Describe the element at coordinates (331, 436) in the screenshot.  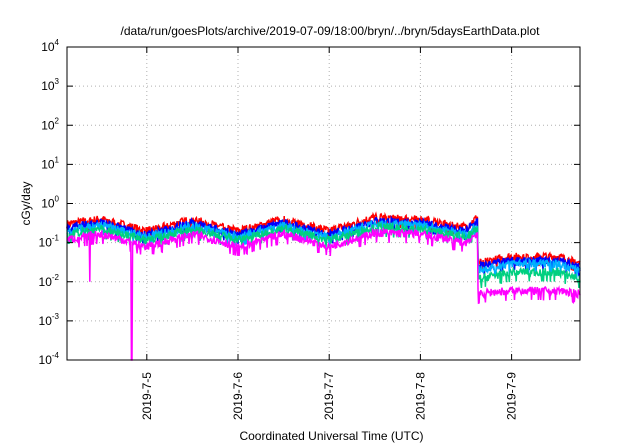
I see `x-axis-title: Coordinated Universal Time (UTC)` at that location.